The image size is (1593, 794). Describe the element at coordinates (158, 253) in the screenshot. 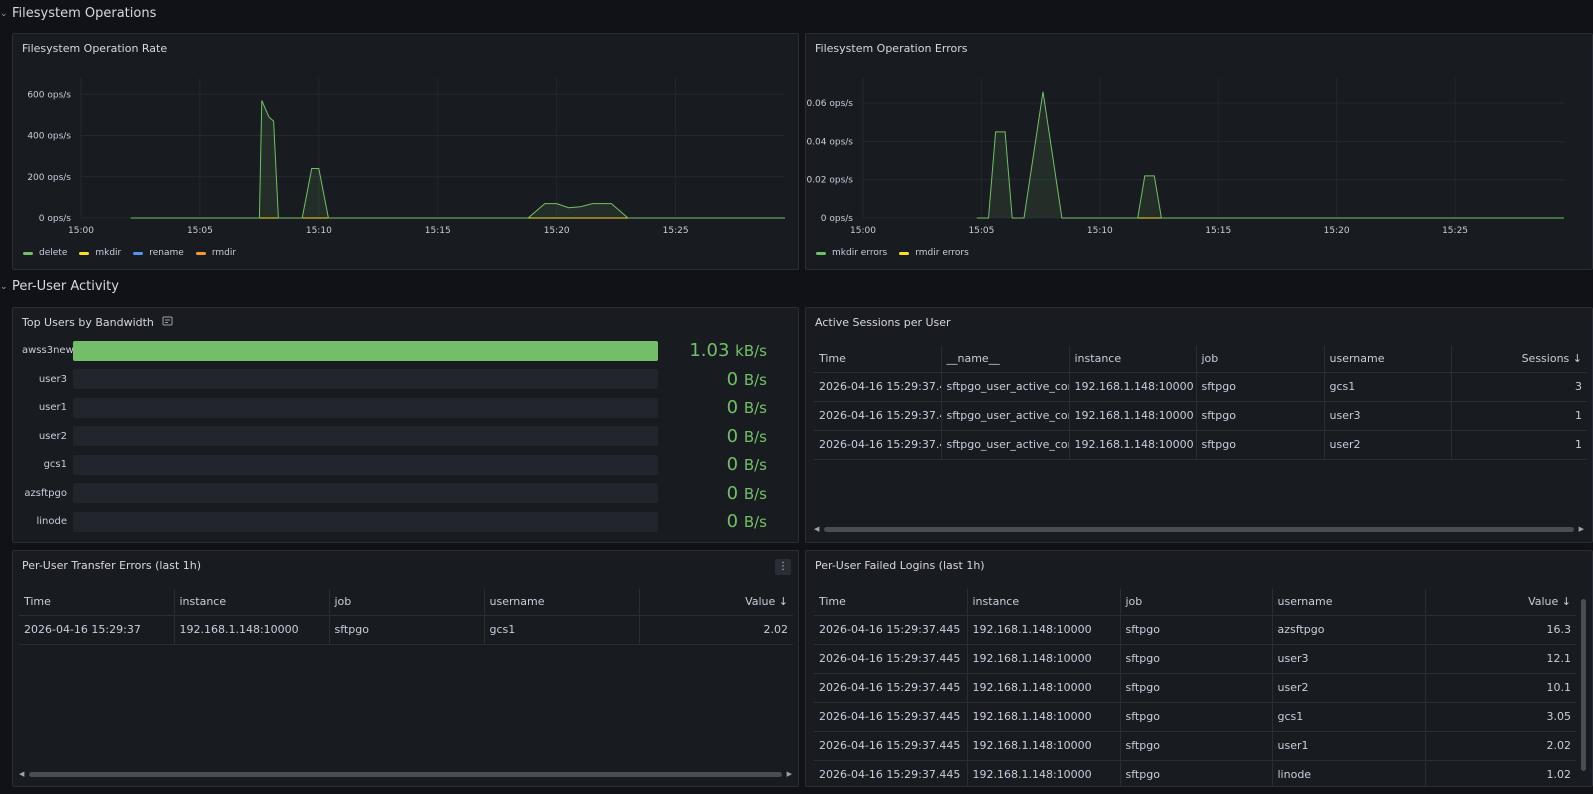

I see `legend-item-rename: rename` at that location.